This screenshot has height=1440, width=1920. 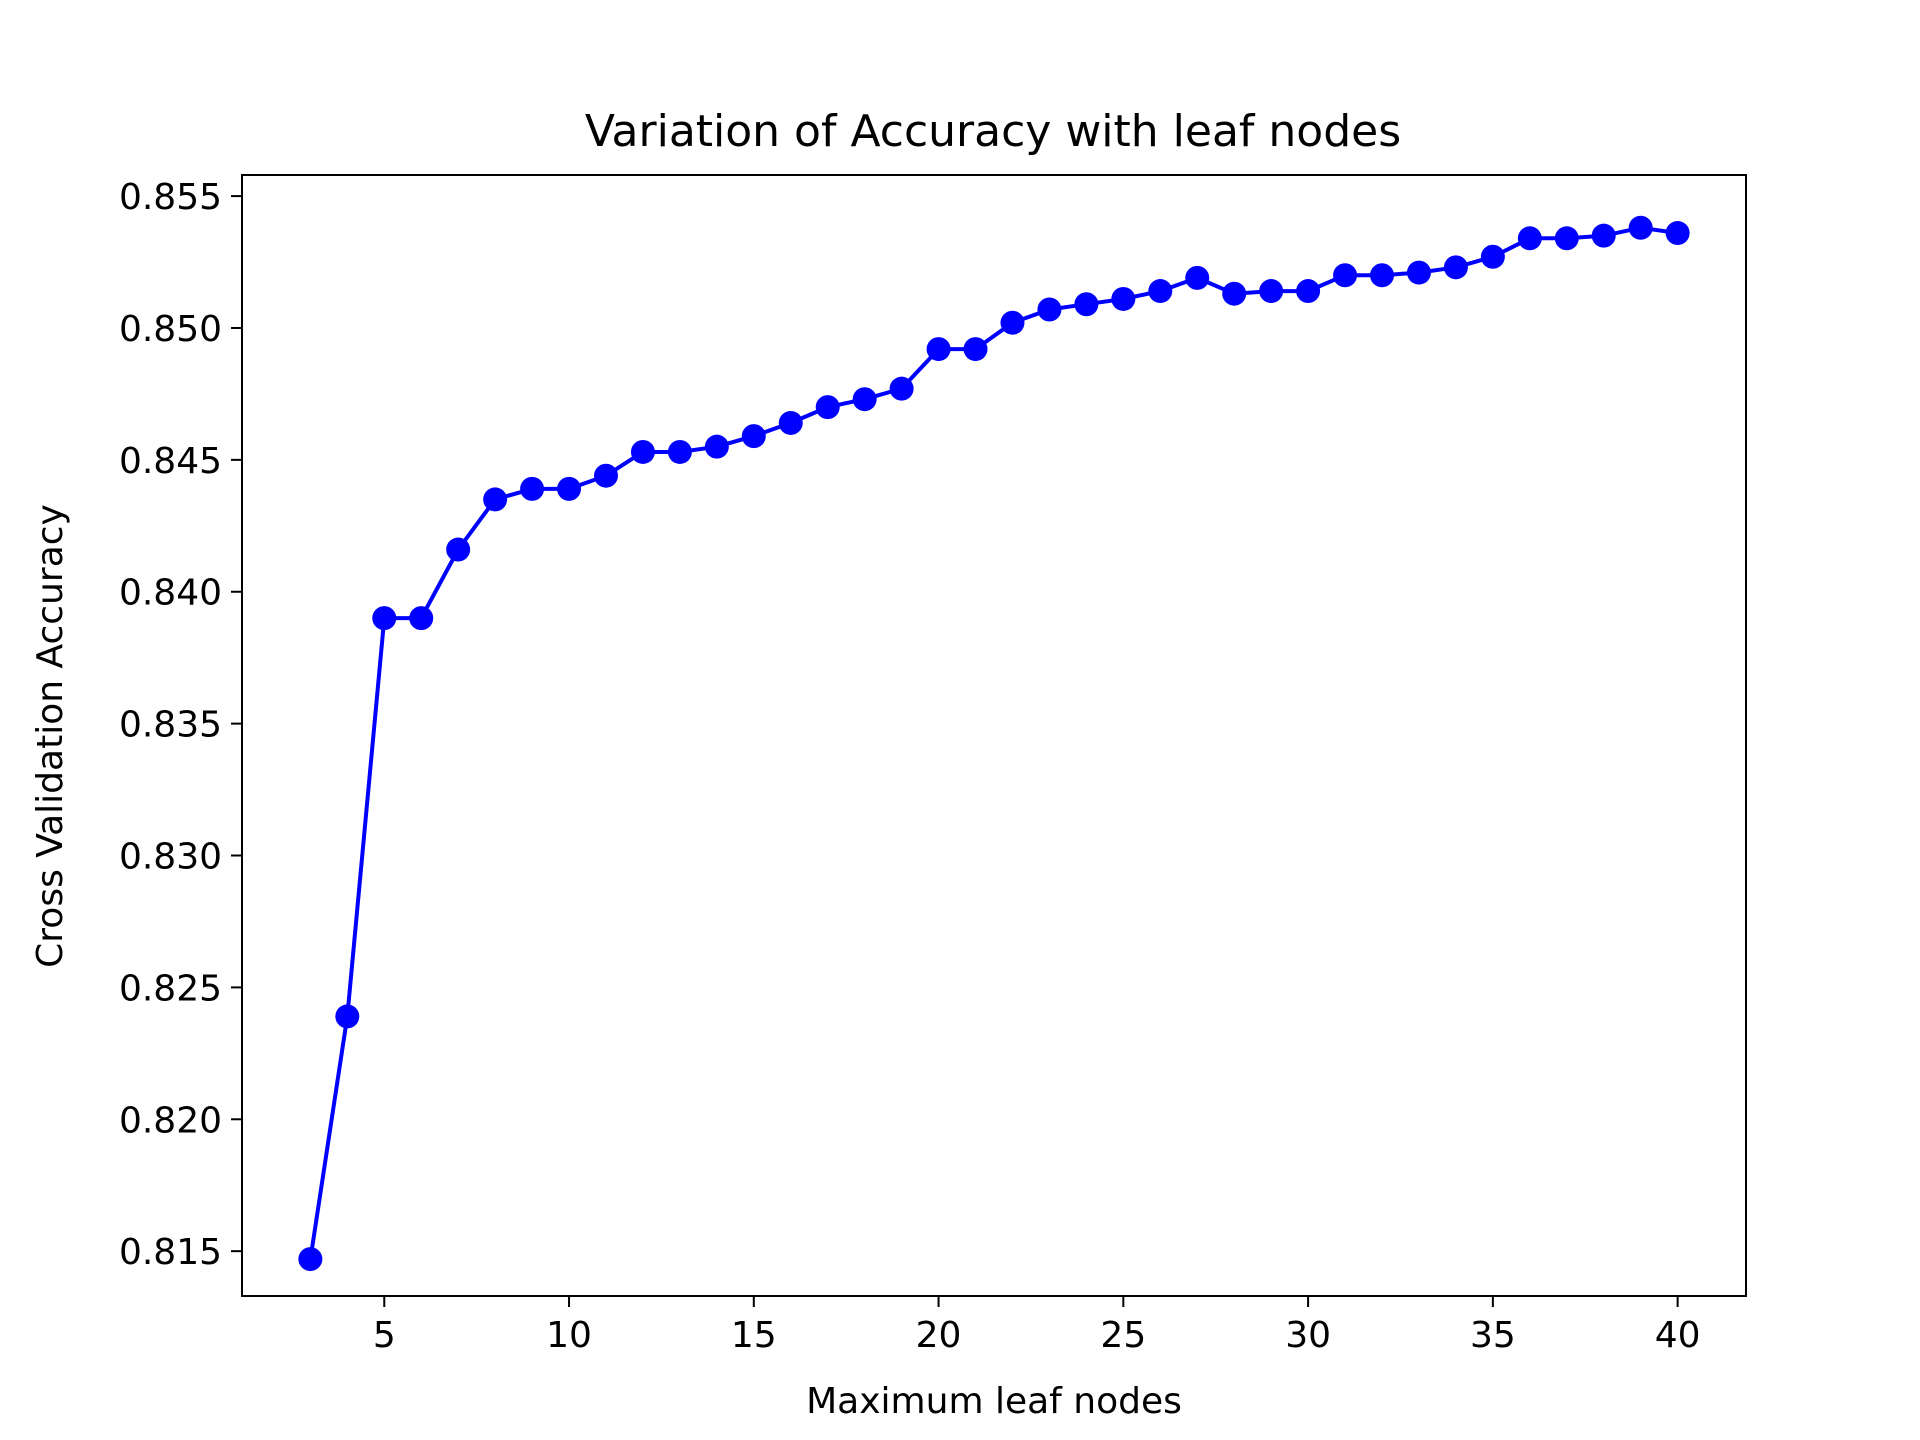 I want to click on x-tick-label: 35, so click(x=1493, y=1335).